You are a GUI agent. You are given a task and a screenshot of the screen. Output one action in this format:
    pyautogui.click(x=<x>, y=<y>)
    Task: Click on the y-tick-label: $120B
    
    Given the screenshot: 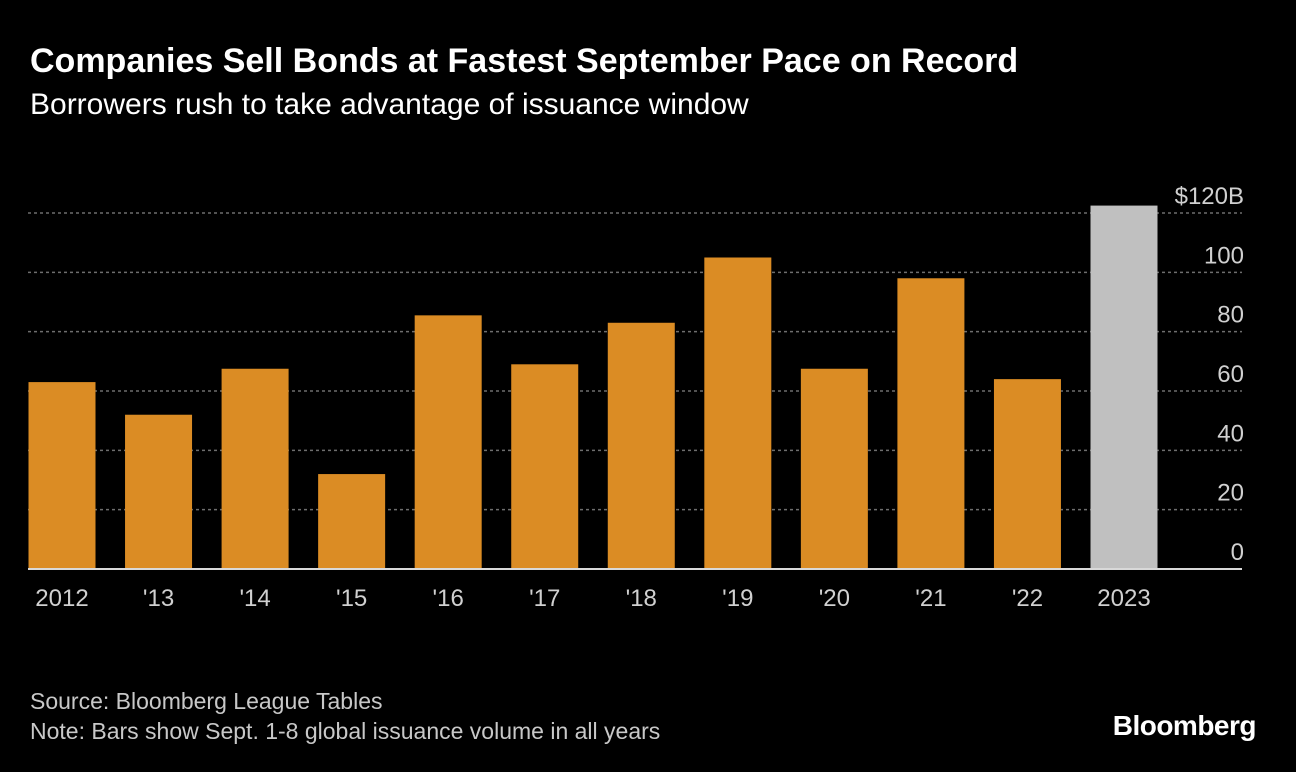 What is the action you would take?
    pyautogui.click(x=1209, y=196)
    